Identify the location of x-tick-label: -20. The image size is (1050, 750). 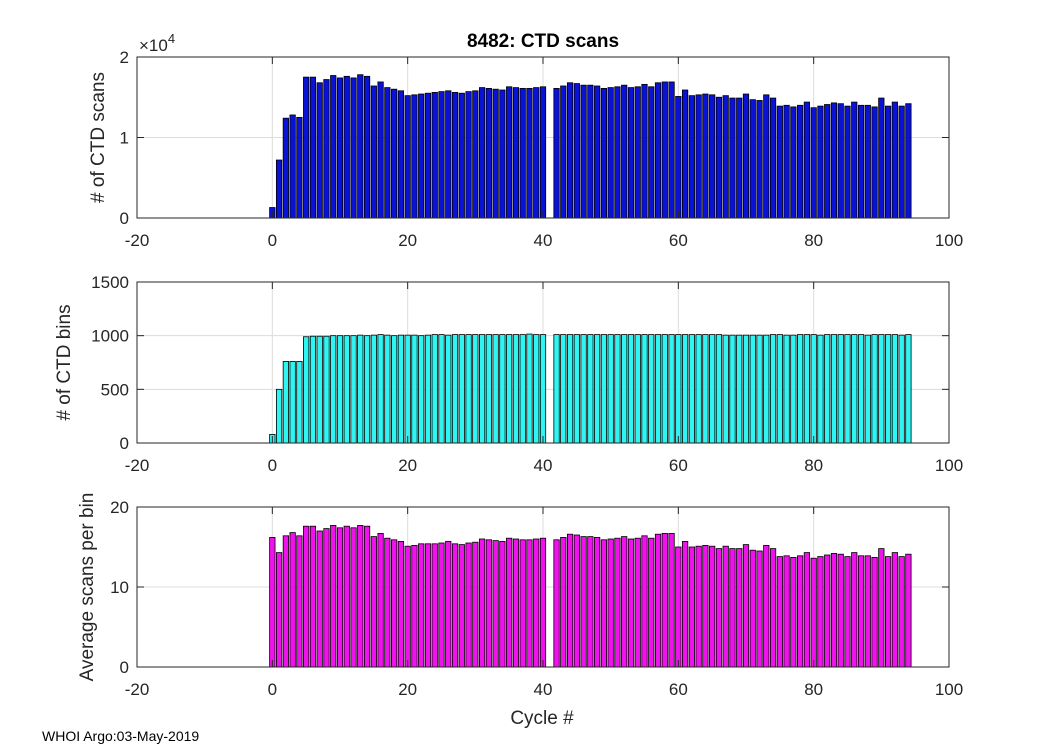
(137, 465).